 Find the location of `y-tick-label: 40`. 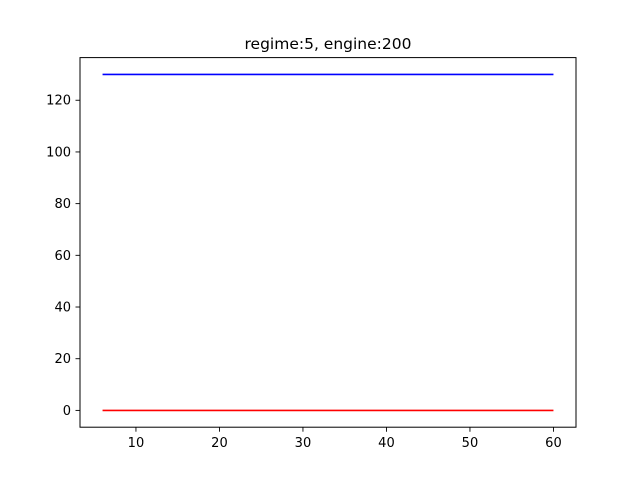

y-tick-label: 40 is located at coordinates (62, 308).